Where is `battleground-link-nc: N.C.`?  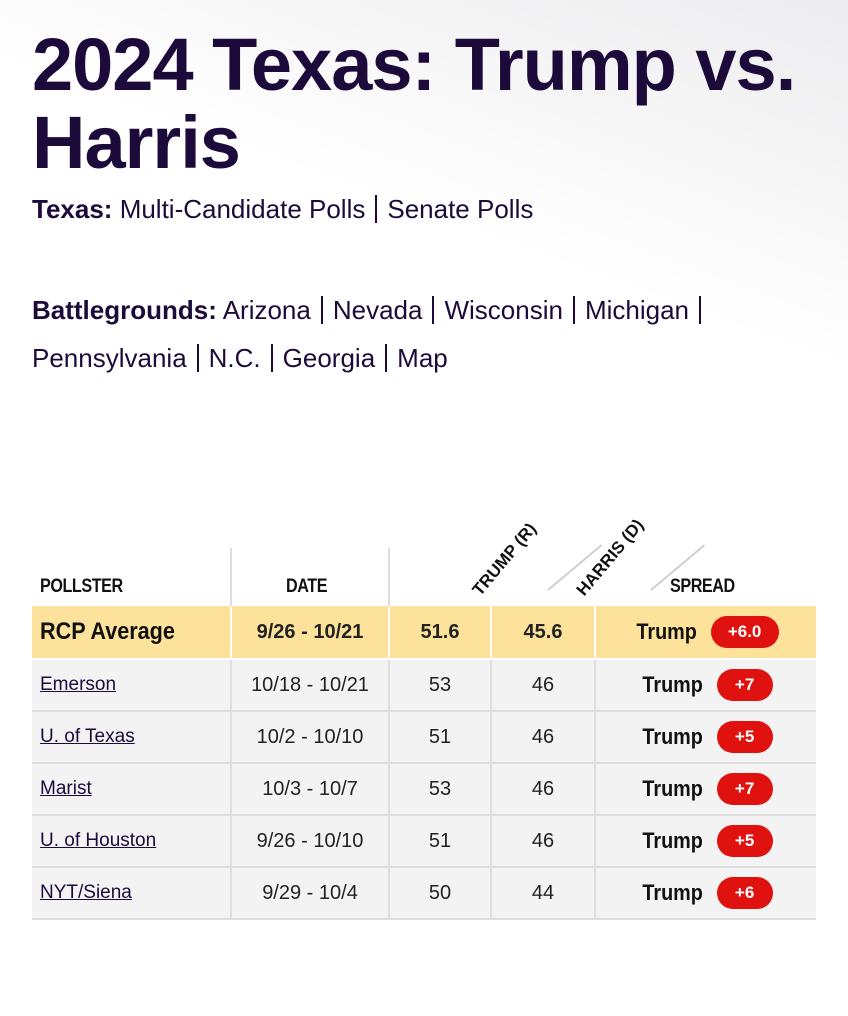 battleground-link-nc: N.C. is located at coordinates (234, 358).